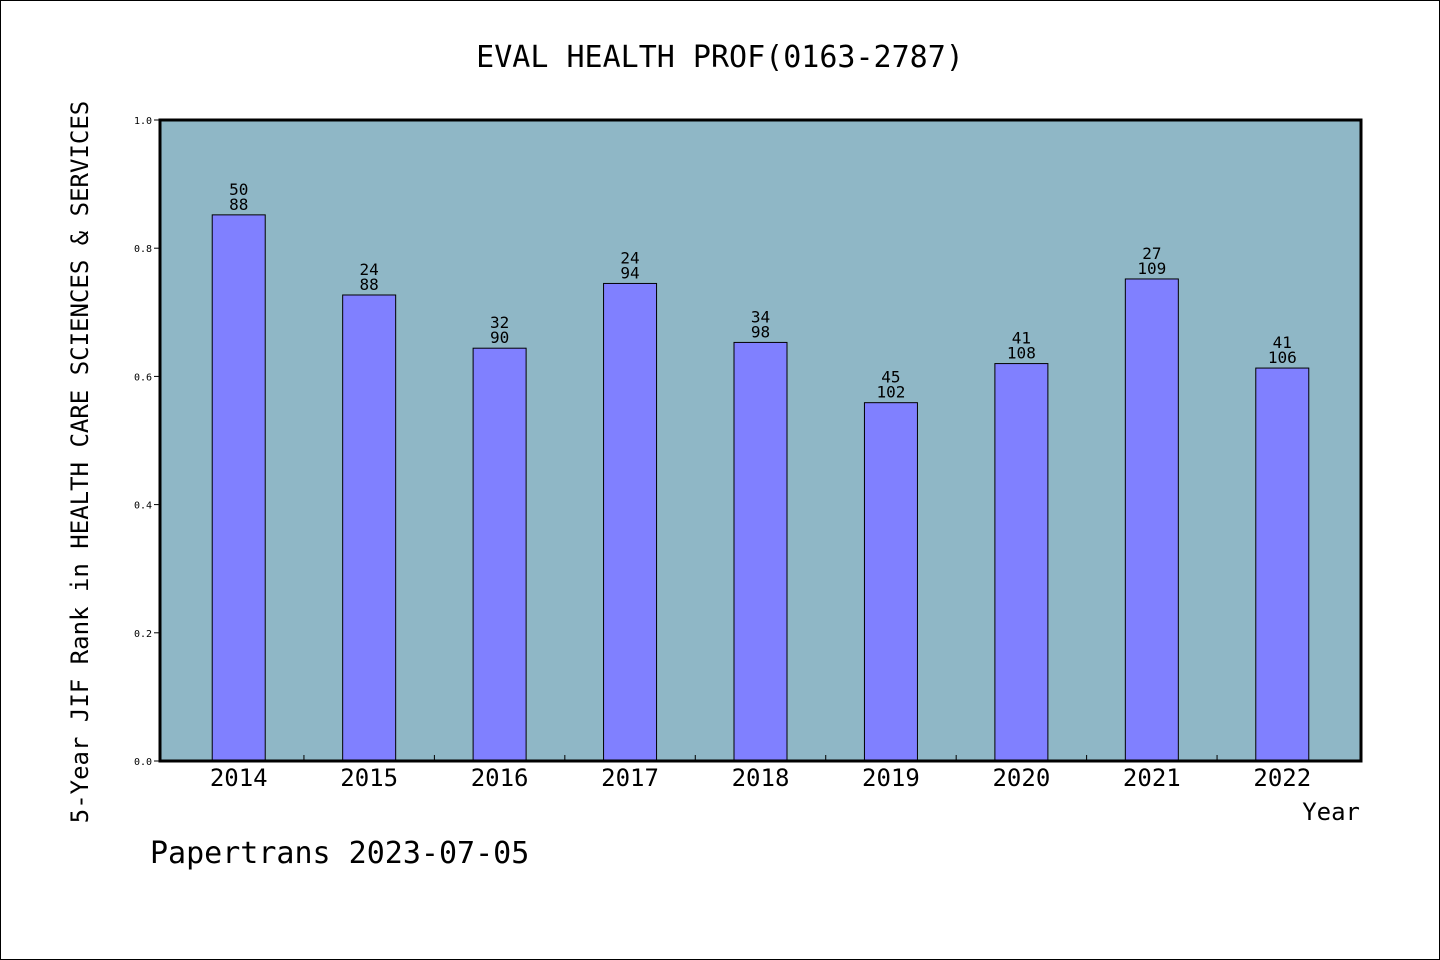 This screenshot has width=1440, height=960. What do you see at coordinates (143, 506) in the screenshot?
I see `y-tick-label: 0.4` at bounding box center [143, 506].